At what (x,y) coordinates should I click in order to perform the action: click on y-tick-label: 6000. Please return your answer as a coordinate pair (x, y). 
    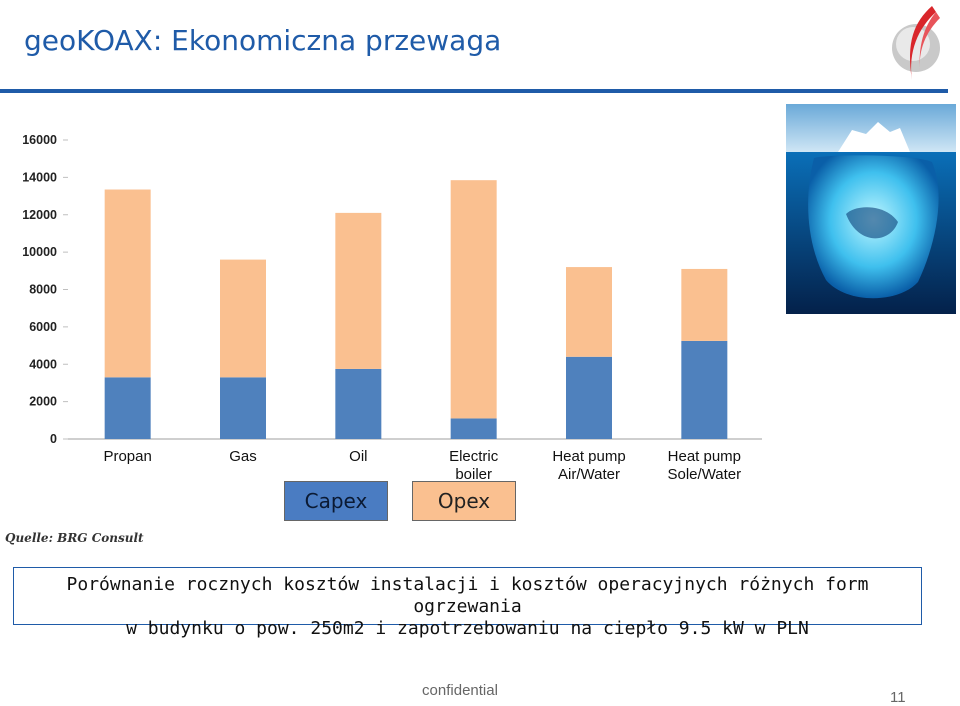
    Looking at the image, I should click on (43, 327).